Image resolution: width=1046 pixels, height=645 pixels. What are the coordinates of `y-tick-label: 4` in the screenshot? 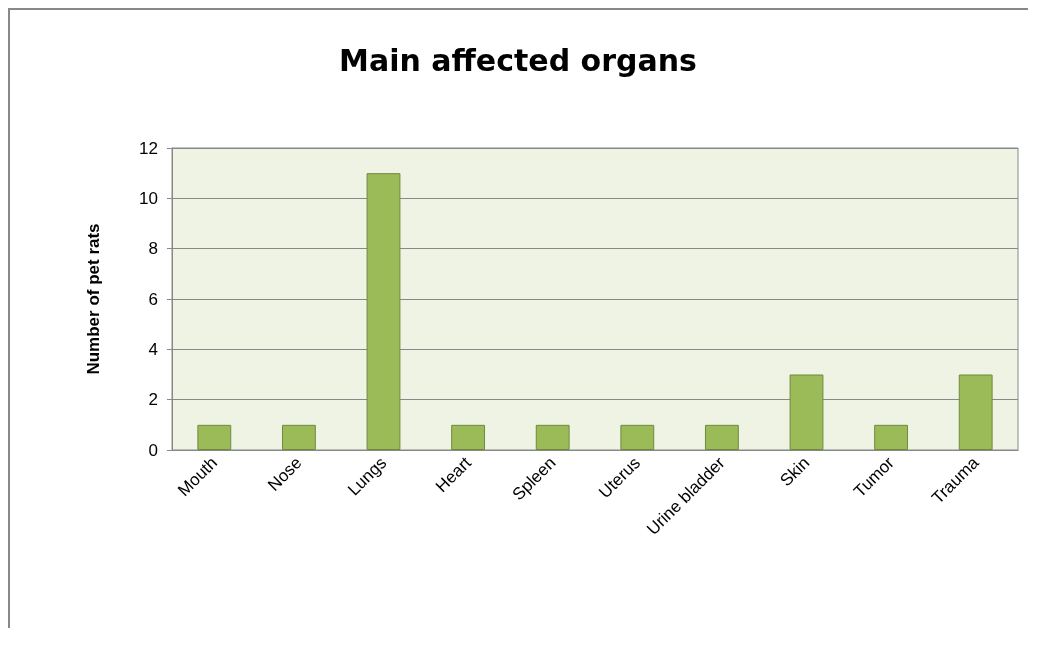 It's located at (153, 349).